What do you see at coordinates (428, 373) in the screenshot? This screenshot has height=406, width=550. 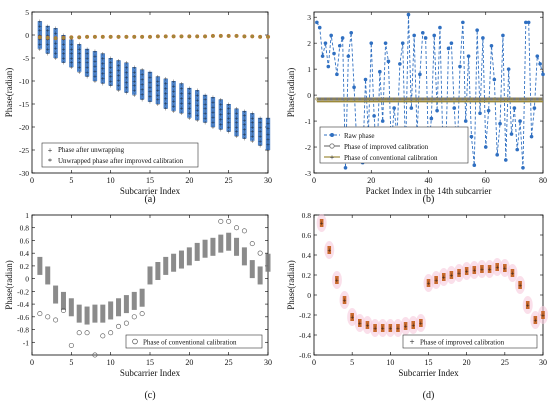 I see `x-axis-label: Subcarrier Index` at bounding box center [428, 373].